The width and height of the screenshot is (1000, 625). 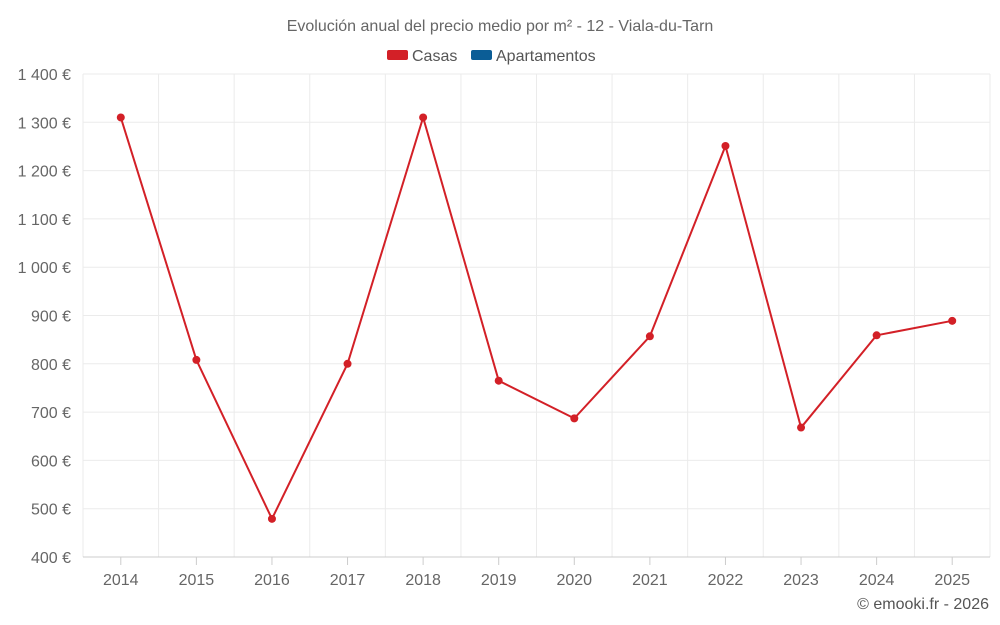 I want to click on y-tick-label: 800 €, so click(x=51, y=365).